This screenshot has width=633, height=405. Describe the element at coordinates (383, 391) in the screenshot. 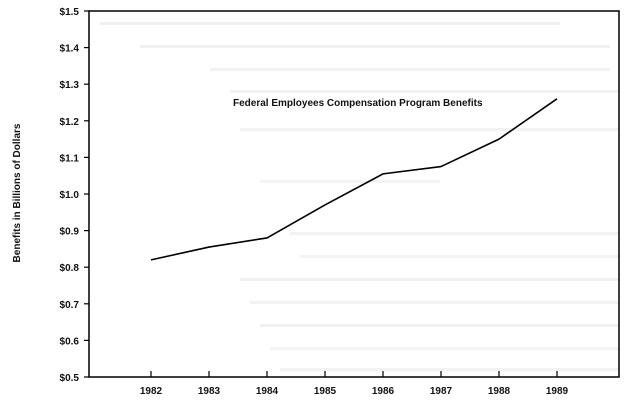

I see `x-tick-label: 1986` at that location.